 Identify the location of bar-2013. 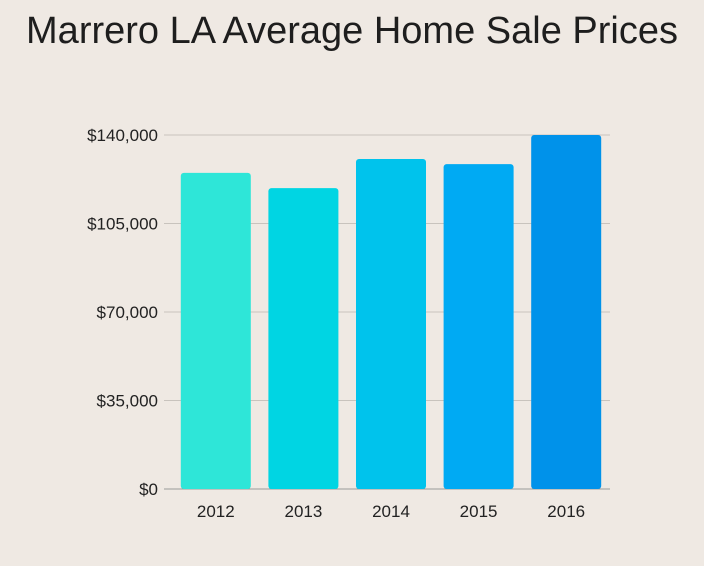
(303, 338).